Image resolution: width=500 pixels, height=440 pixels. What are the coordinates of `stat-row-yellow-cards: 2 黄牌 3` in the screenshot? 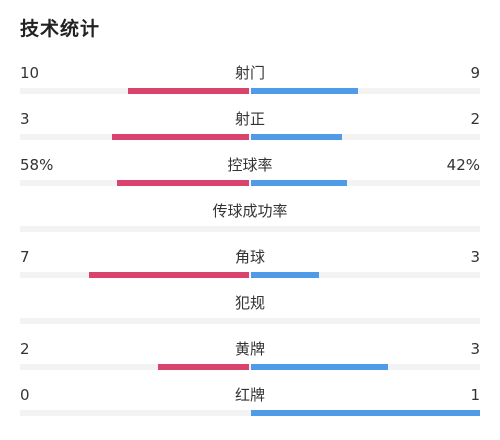 It's located at (250, 360).